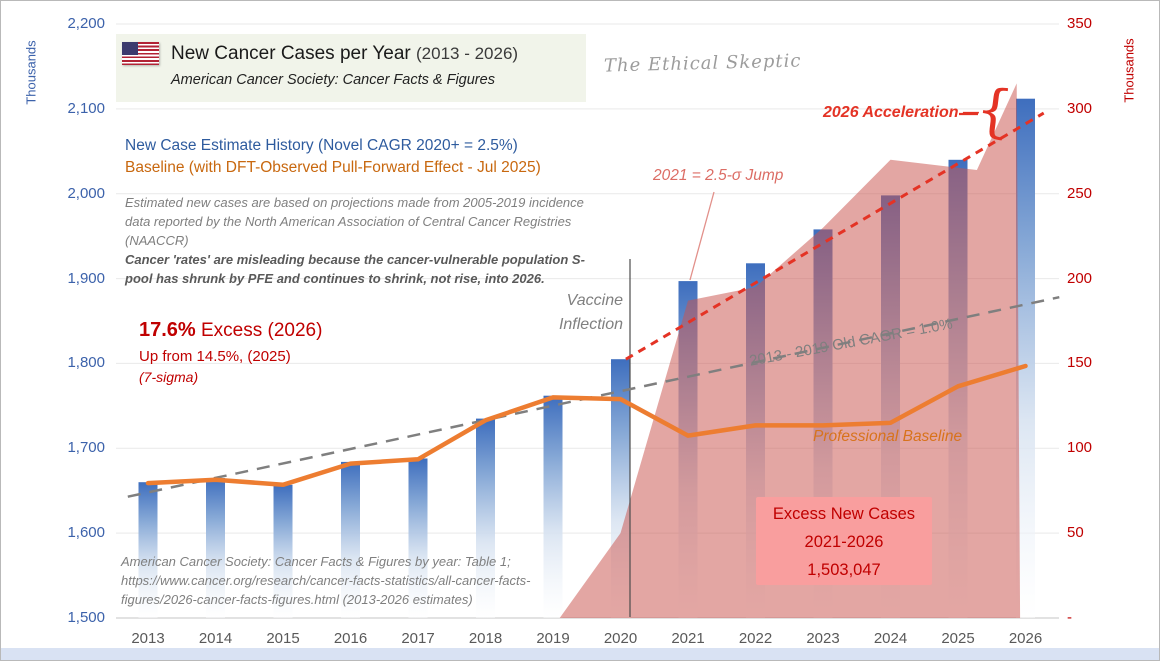 This screenshot has height=661, width=1160. Describe the element at coordinates (86, 617) in the screenshot. I see `left-axis-tick: 1,500` at that location.